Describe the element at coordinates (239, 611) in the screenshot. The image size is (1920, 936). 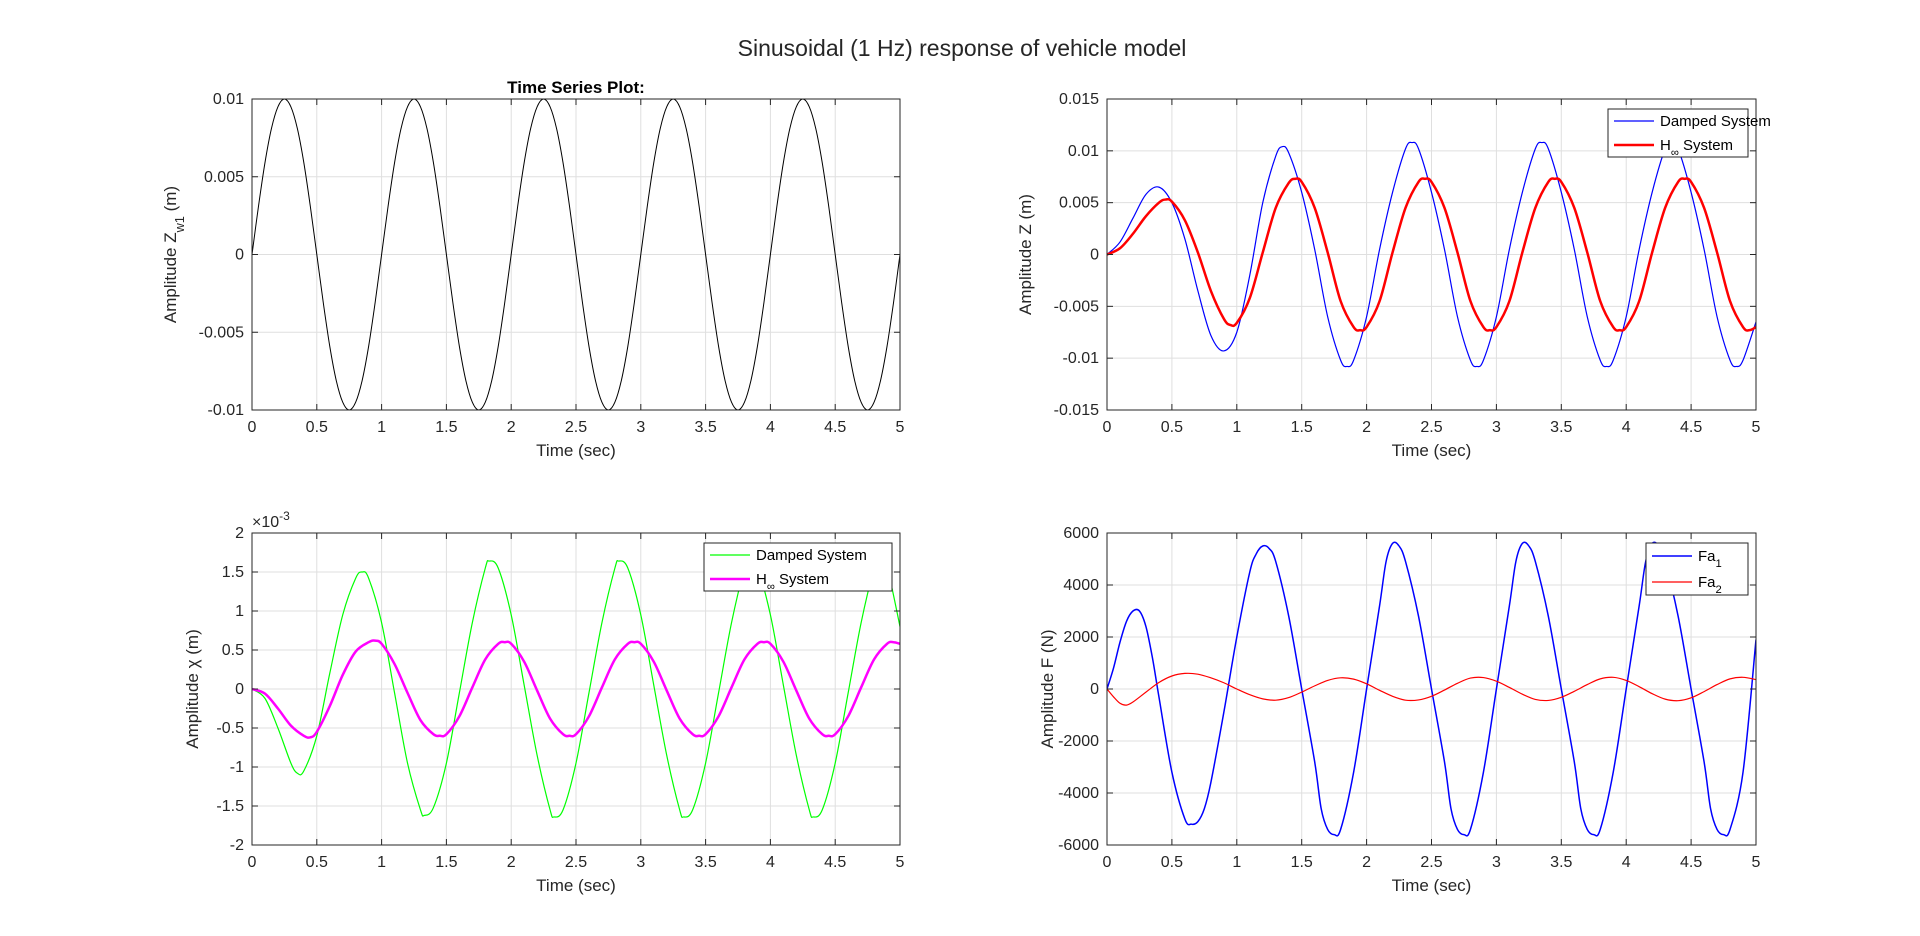
I see `y-tick-label: 1` at that location.